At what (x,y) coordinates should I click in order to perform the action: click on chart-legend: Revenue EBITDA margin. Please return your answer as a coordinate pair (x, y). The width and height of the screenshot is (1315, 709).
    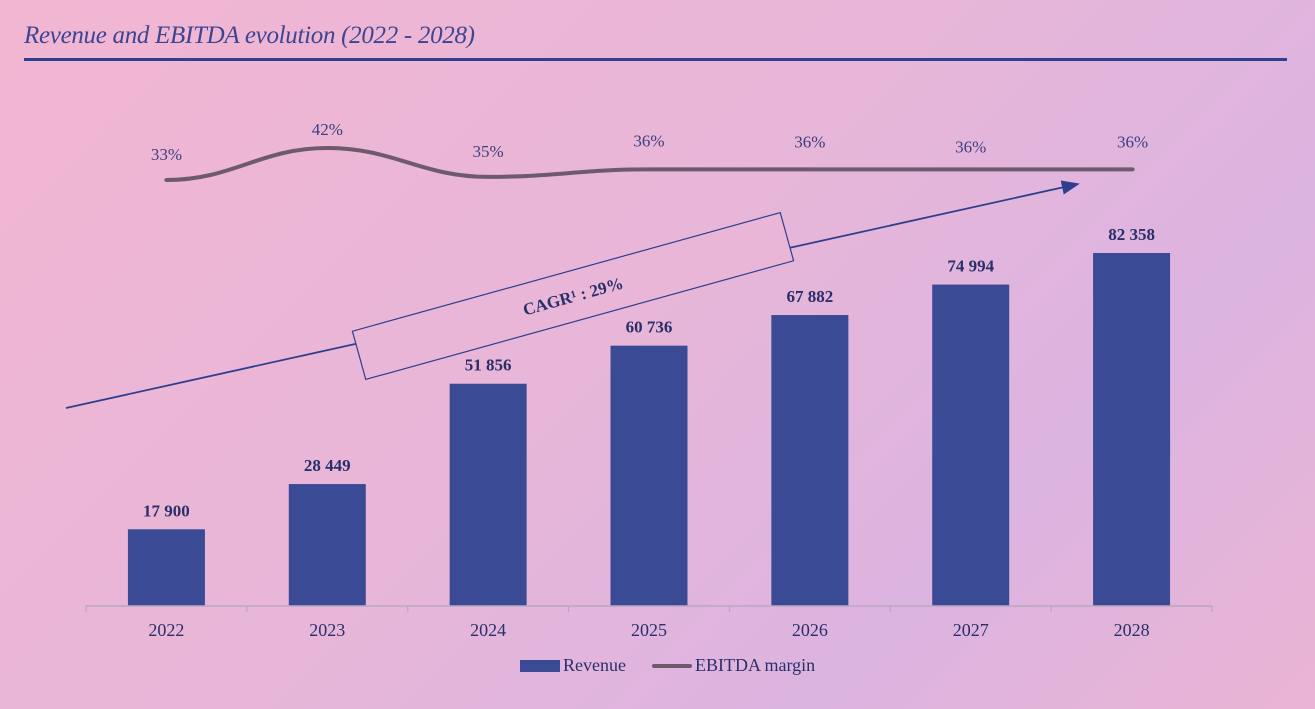
    Looking at the image, I should click on (680, 665).